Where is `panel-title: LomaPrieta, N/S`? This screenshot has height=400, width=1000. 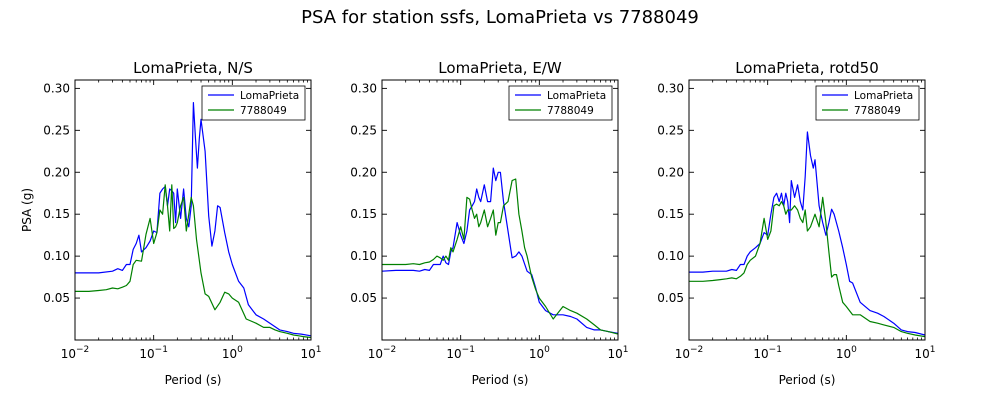
panel-title: LomaPrieta, N/S is located at coordinates (193, 68).